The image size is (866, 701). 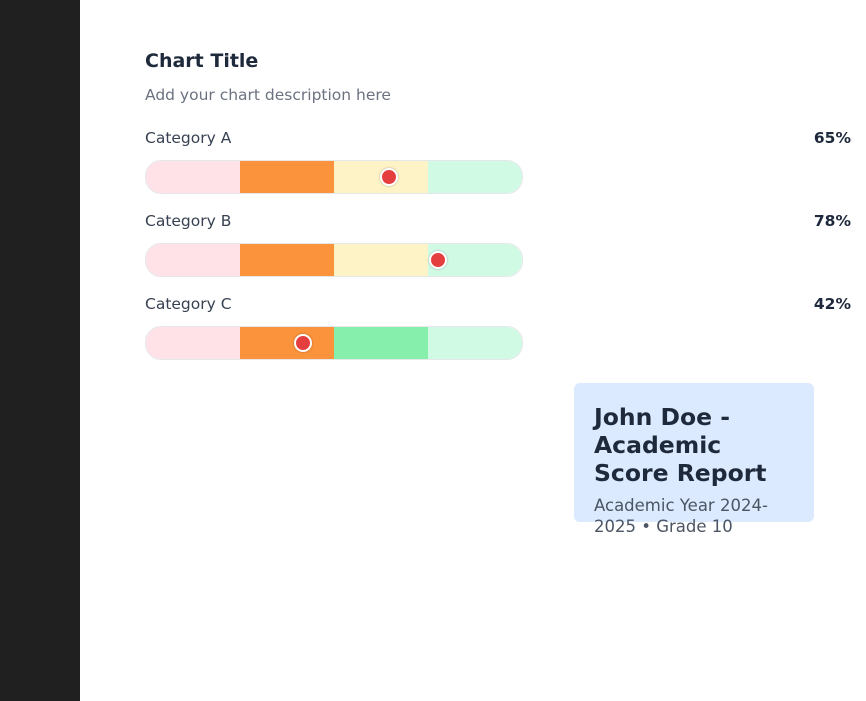 What do you see at coordinates (832, 221) in the screenshot?
I see `category-value: 78%` at bounding box center [832, 221].